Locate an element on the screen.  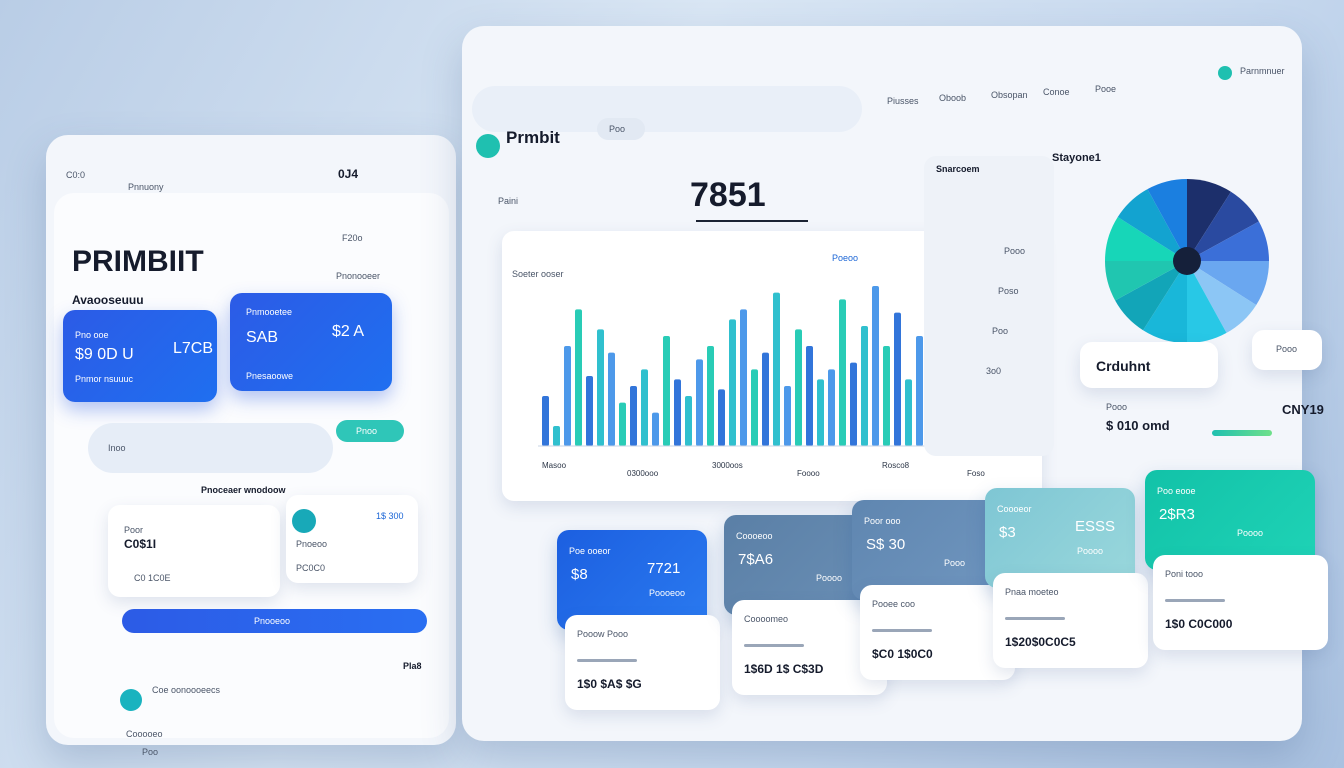
card-detail: Pnaa moeteo 1$20$0C0C5 is located at coordinates (1070, 620).